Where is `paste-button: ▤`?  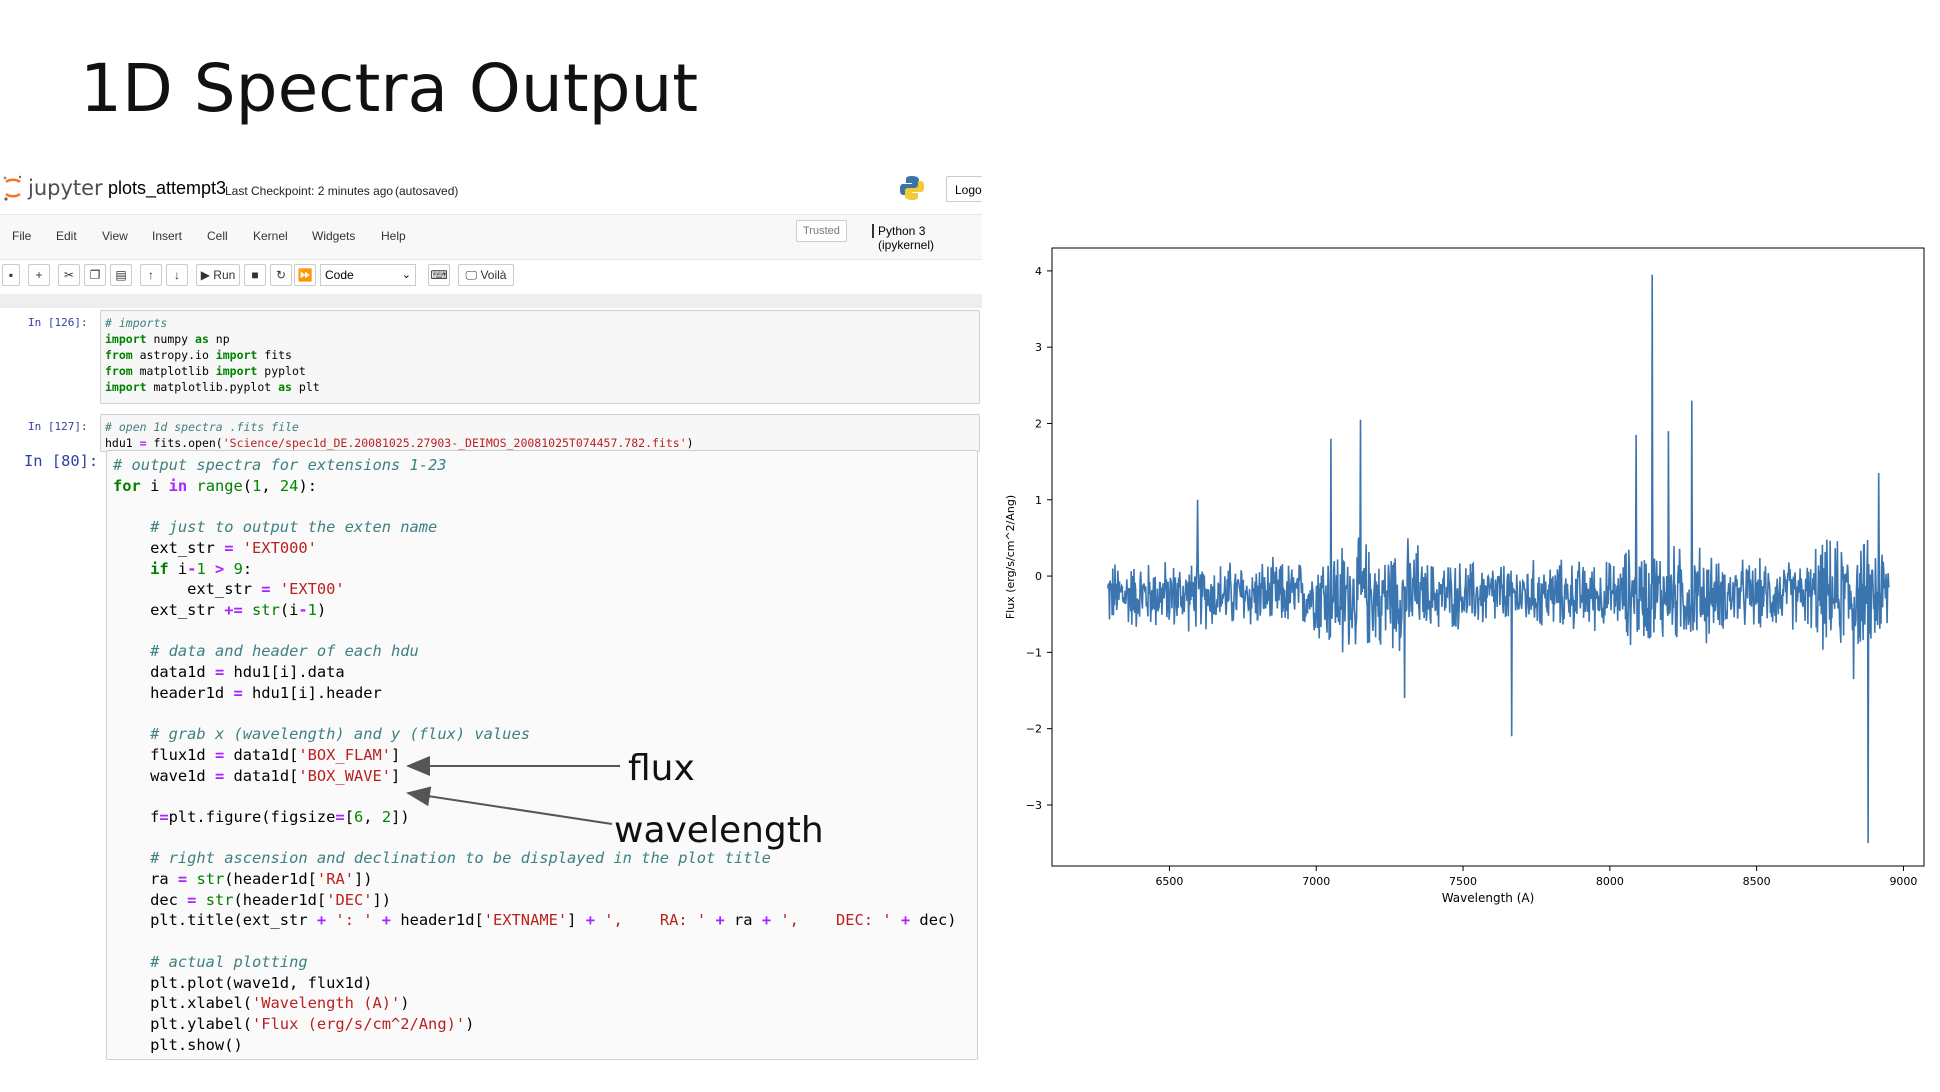
paste-button: ▤ is located at coordinates (121, 275).